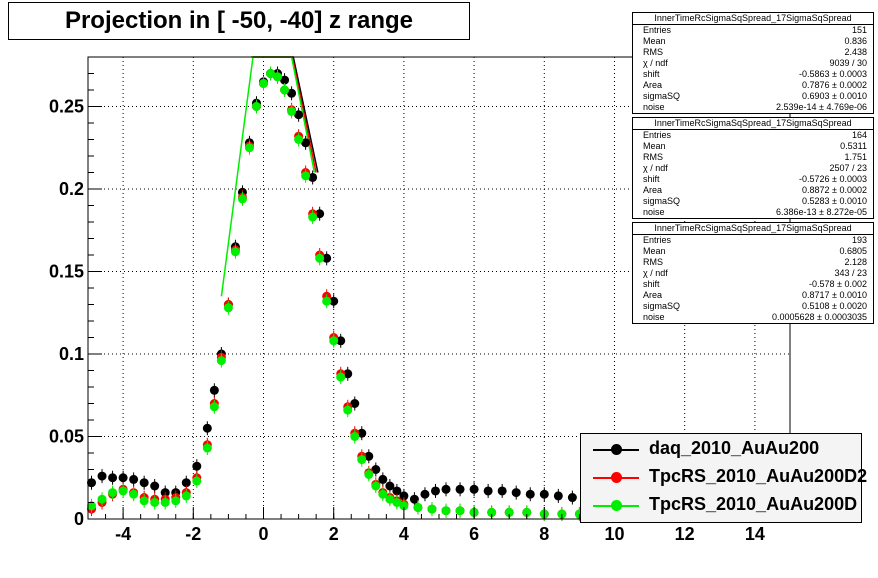  What do you see at coordinates (614, 534) in the screenshot?
I see `x-tick-label: 10` at bounding box center [614, 534].